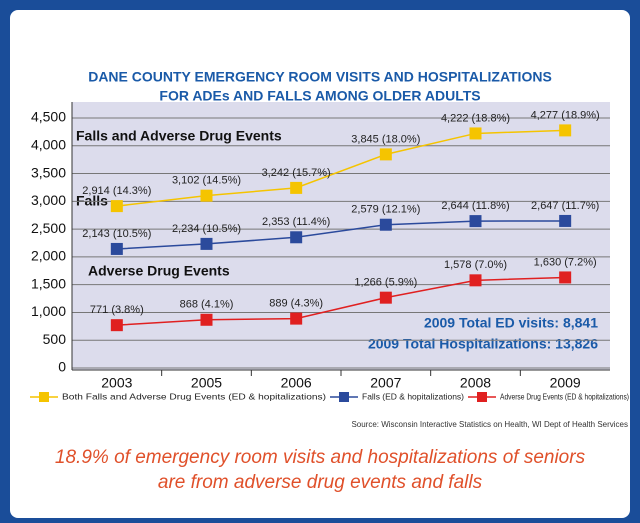 Image resolution: width=640 pixels, height=523 pixels. What do you see at coordinates (48, 311) in the screenshot?
I see `y-tick-label: 1,000` at bounding box center [48, 311].